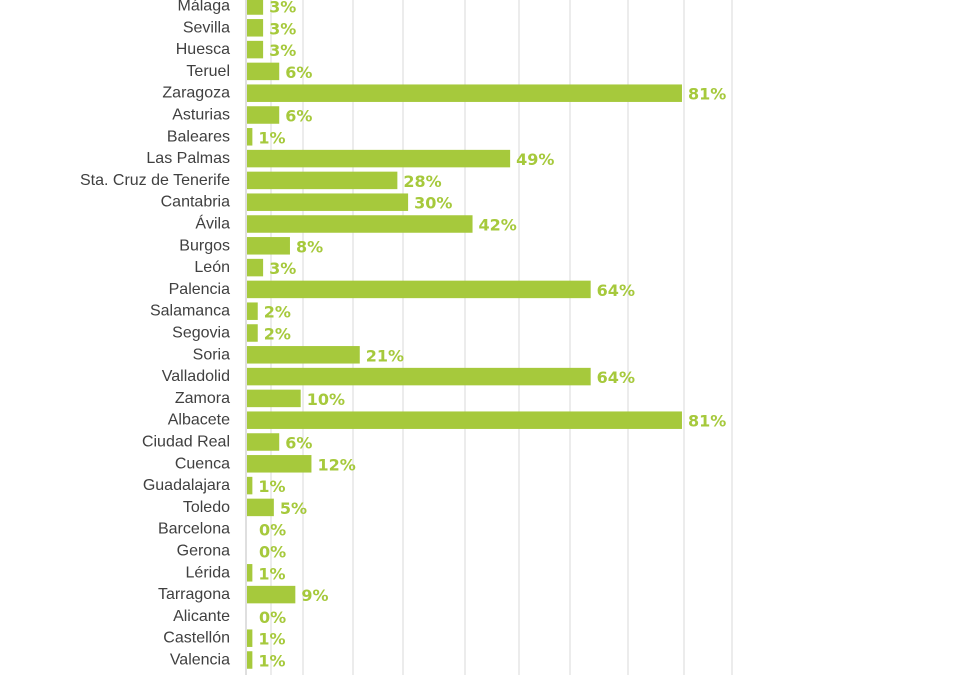  What do you see at coordinates (208, 572) in the screenshot?
I see `category-label: Lérida` at bounding box center [208, 572].